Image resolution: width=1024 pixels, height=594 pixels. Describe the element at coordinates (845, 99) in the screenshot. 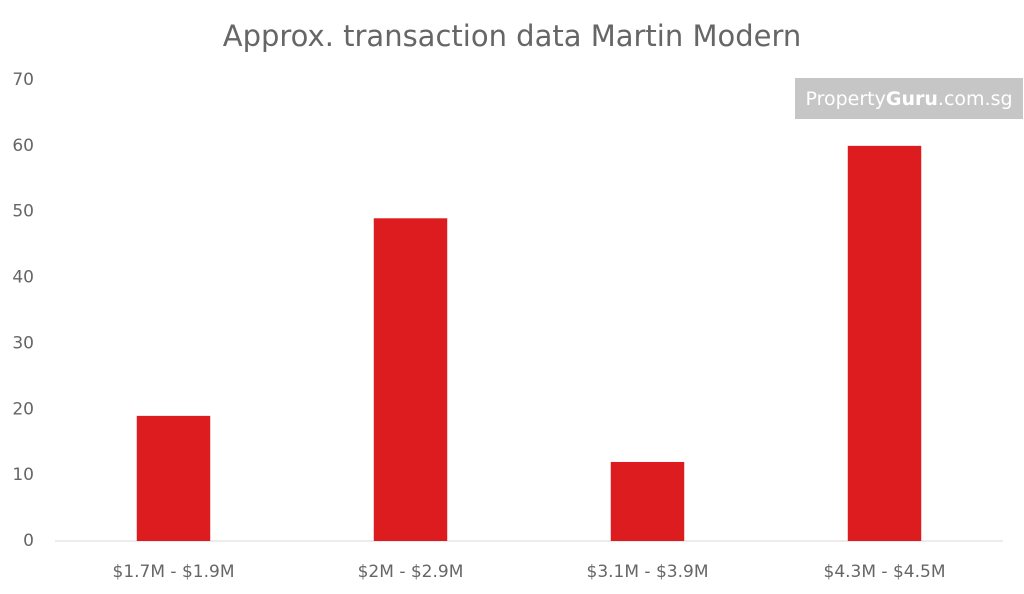

I see `watermark-prefix: Property` at that location.